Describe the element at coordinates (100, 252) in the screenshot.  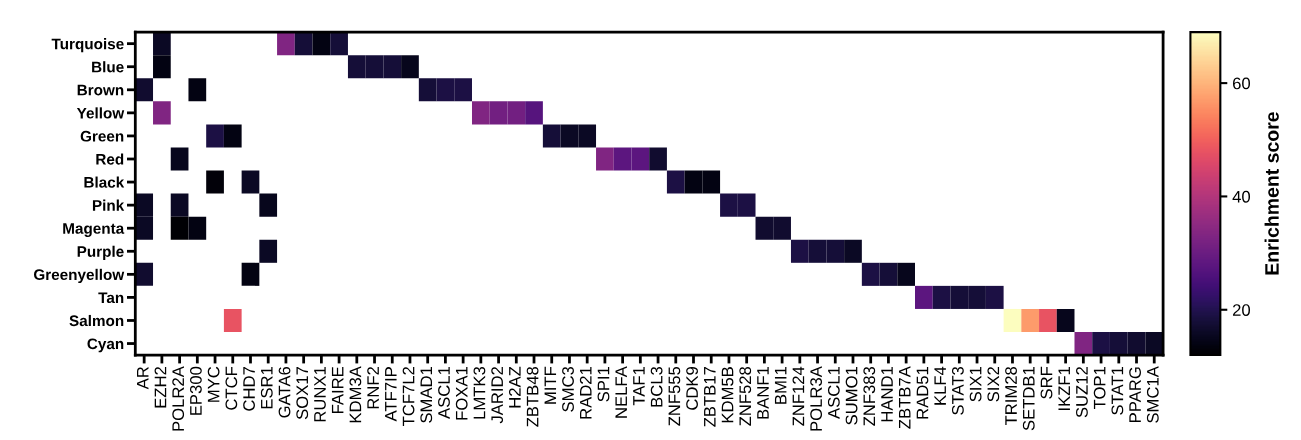
I see `y-tick-label: Purple` at that location.